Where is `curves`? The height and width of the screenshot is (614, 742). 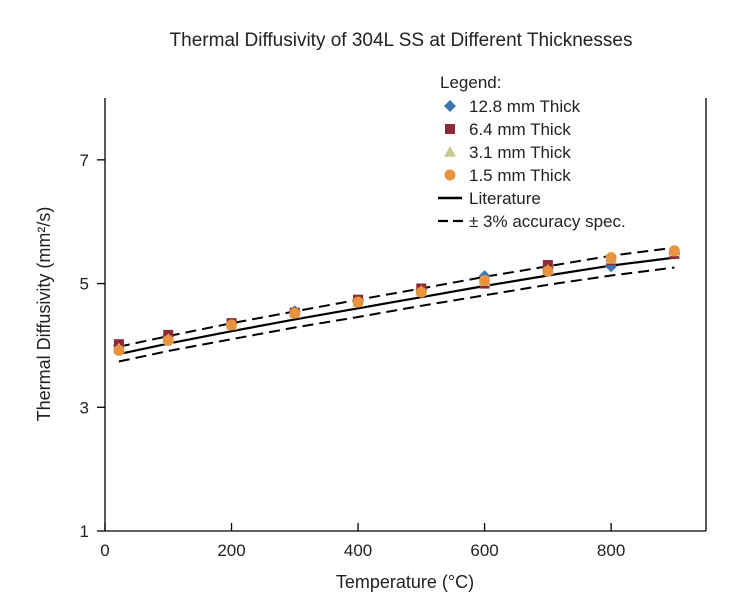 curves is located at coordinates (396, 304).